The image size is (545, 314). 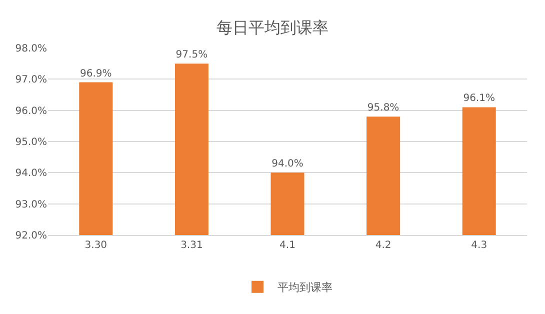 I want to click on y-tick-label: 93.0%, so click(x=31, y=204).